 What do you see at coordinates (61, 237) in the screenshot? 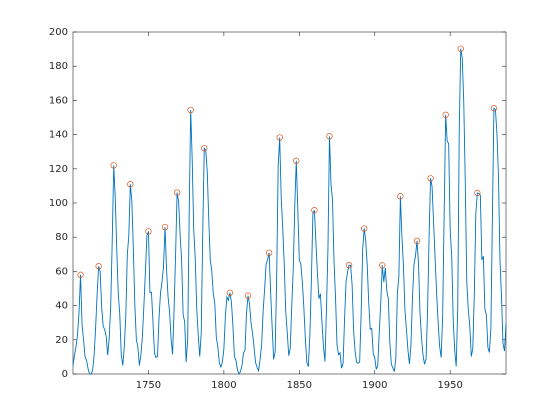
I see `y-tick-label: 80` at bounding box center [61, 237].